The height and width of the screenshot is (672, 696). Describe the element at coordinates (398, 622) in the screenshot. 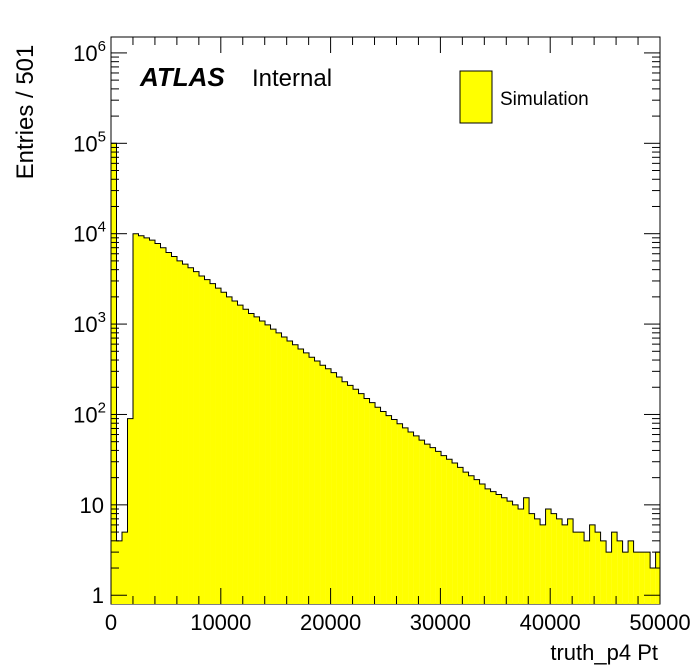

I see `x-tick-labels: 0 10000 20000 30000 40000 50000` at that location.